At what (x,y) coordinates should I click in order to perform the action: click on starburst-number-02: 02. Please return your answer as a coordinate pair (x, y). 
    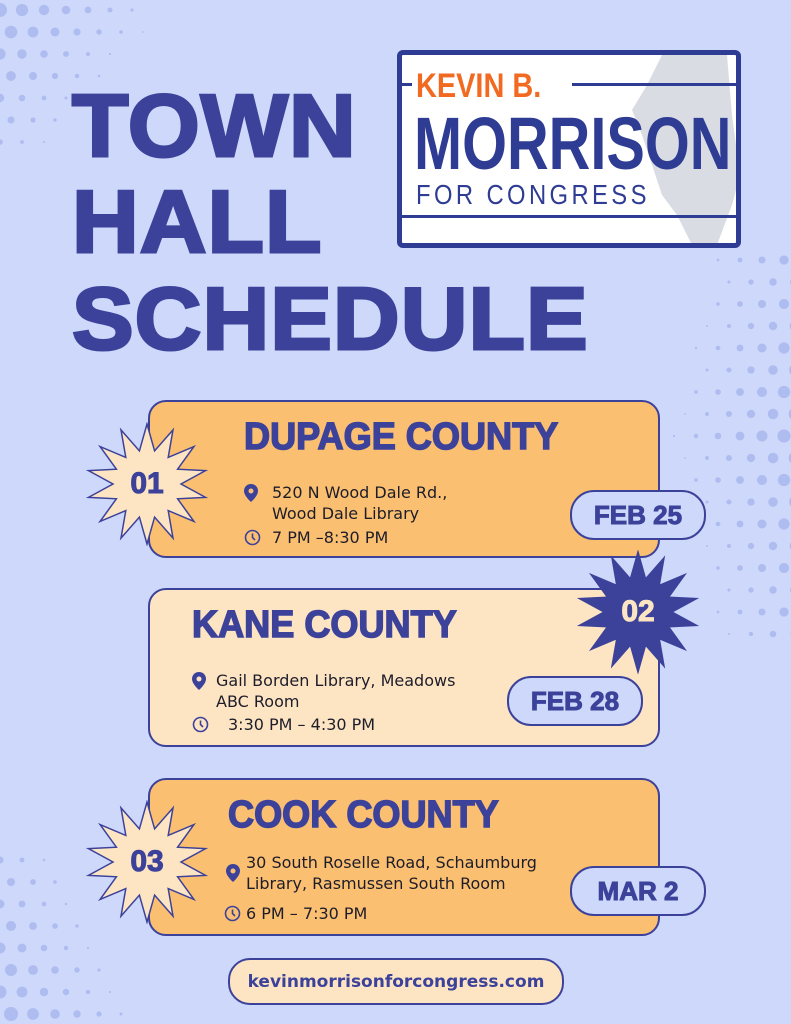
    Looking at the image, I should click on (638, 612).